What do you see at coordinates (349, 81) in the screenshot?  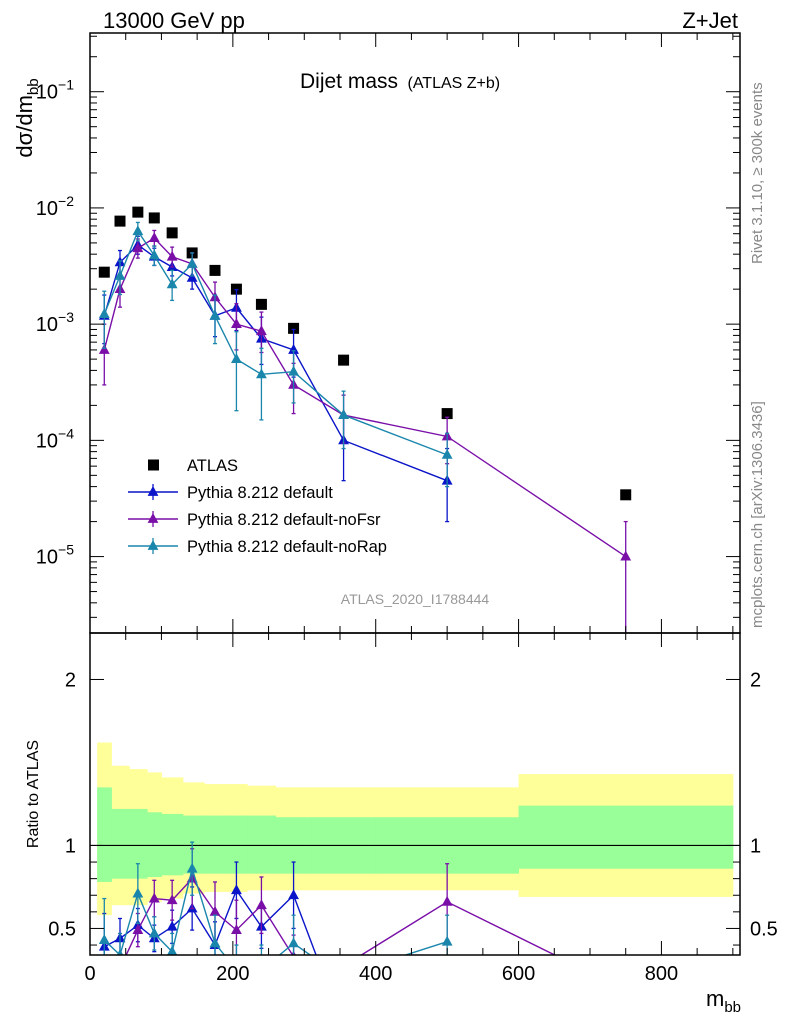 I see `chart-title: Dijet mass` at bounding box center [349, 81].